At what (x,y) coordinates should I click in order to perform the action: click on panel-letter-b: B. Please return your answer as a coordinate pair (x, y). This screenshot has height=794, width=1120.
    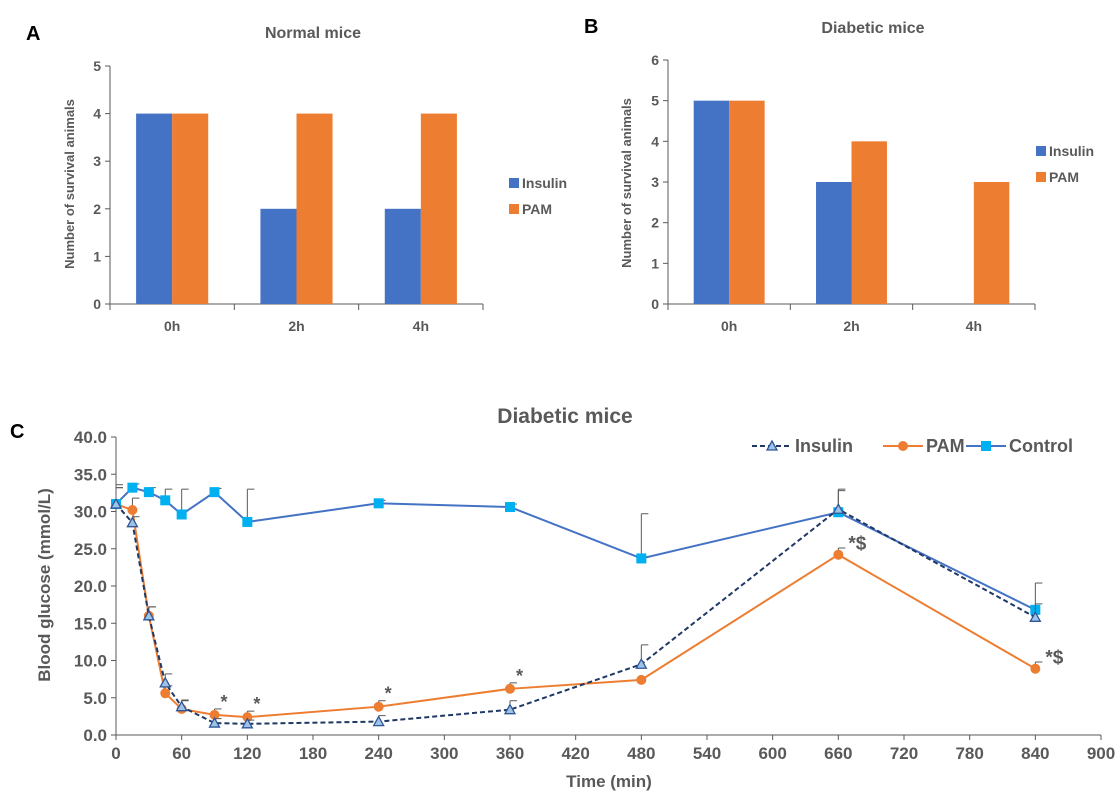
    Looking at the image, I should click on (591, 27).